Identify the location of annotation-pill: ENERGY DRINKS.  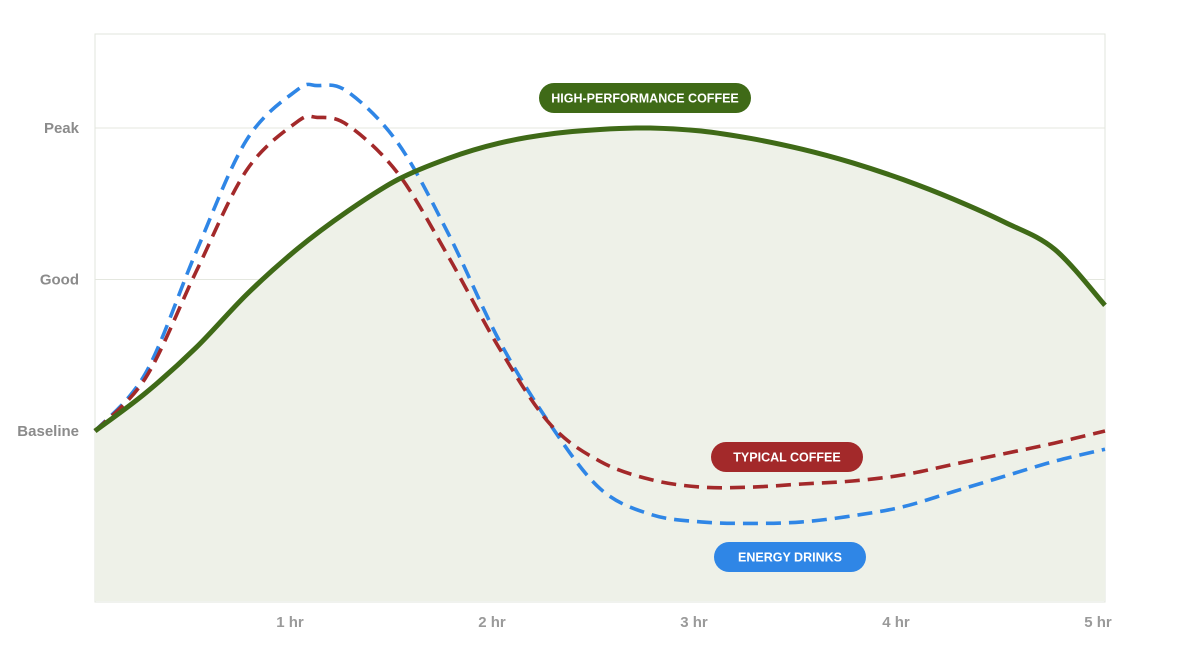
(790, 557).